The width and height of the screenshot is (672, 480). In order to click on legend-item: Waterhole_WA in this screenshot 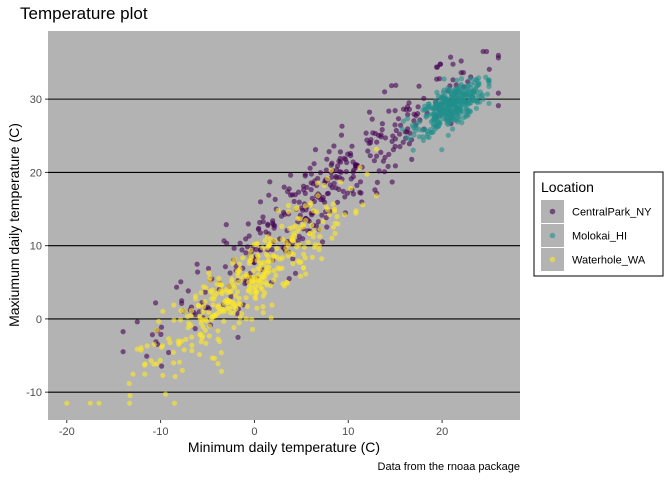, I will do `click(593, 259)`.